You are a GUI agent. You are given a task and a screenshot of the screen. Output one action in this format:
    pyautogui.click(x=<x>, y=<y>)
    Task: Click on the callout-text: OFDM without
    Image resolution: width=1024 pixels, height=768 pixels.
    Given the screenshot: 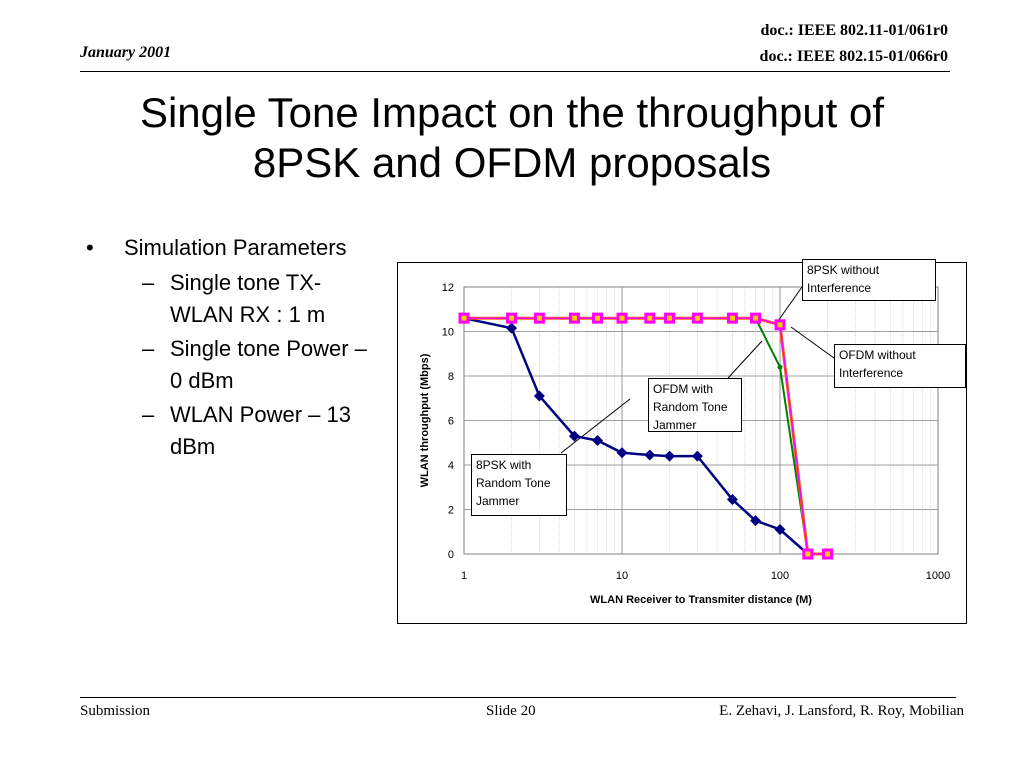 What is the action you would take?
    pyautogui.click(x=877, y=355)
    